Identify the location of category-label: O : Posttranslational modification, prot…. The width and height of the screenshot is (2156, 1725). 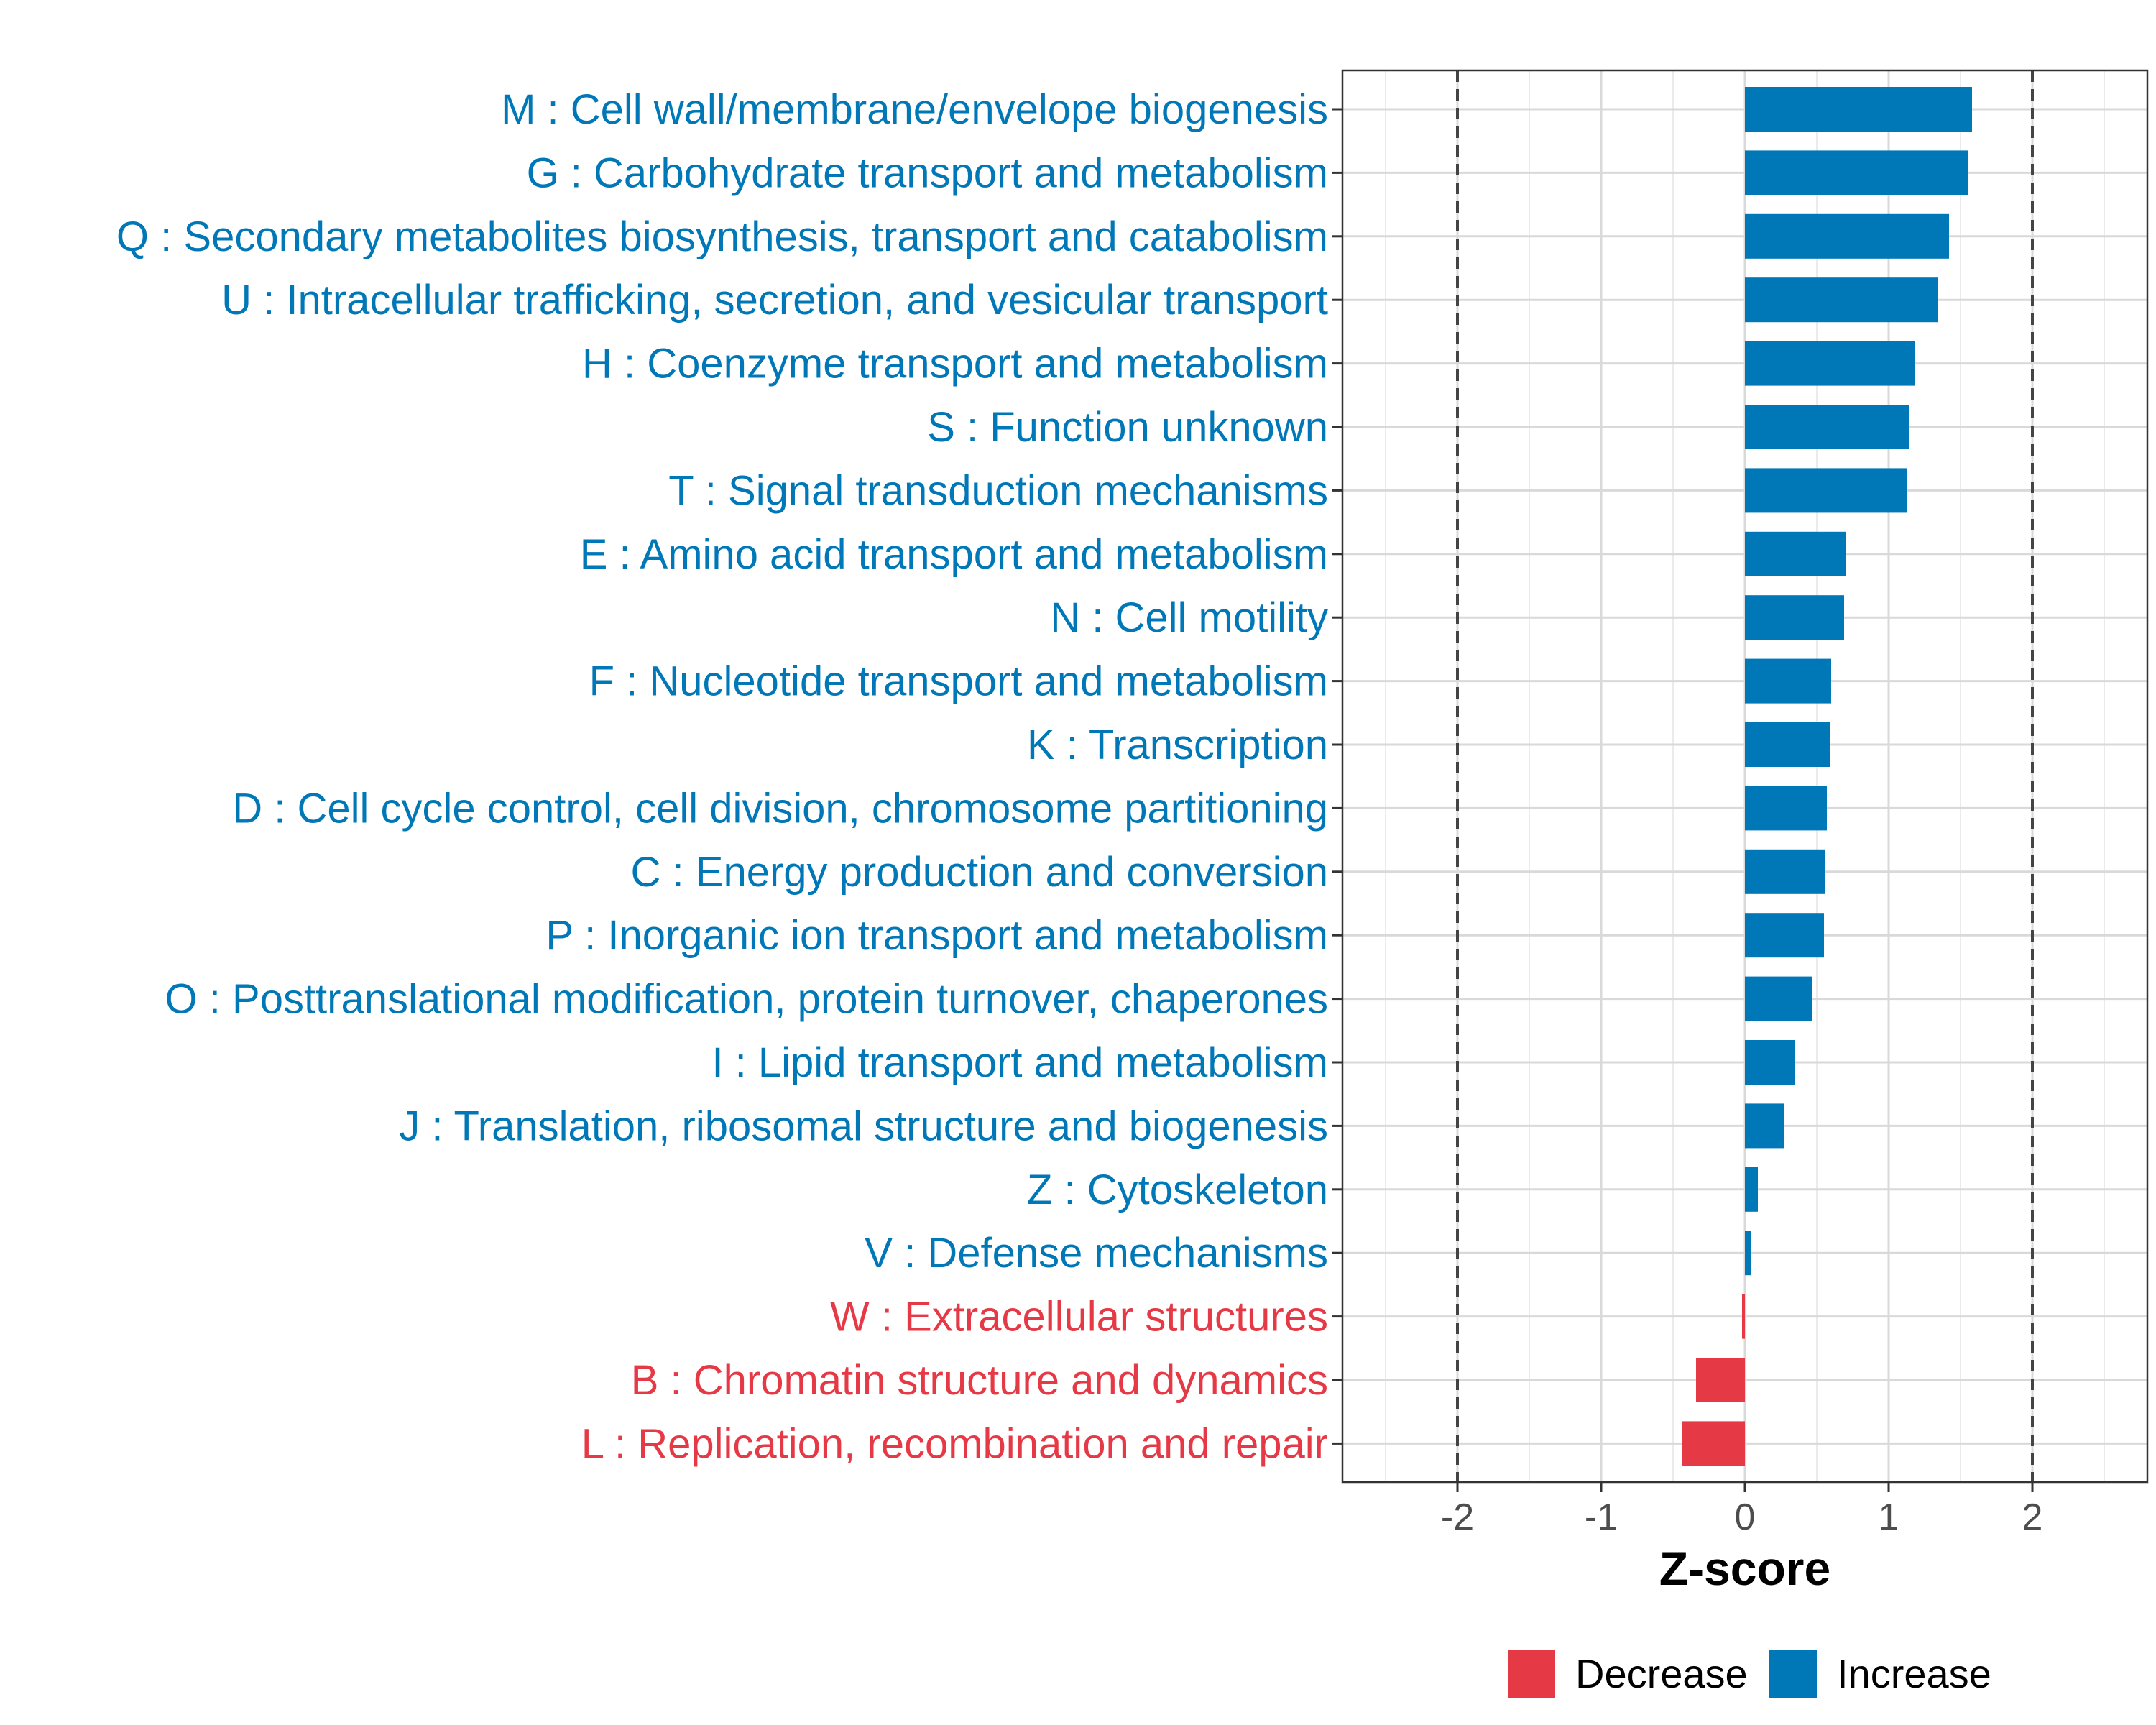
(747, 999).